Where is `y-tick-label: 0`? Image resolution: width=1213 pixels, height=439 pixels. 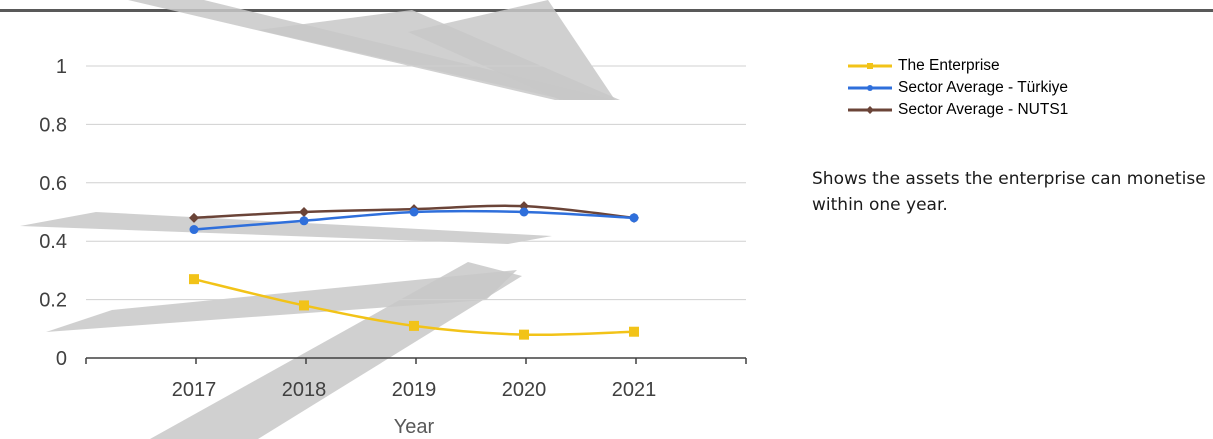
y-tick-label: 0 is located at coordinates (61, 359).